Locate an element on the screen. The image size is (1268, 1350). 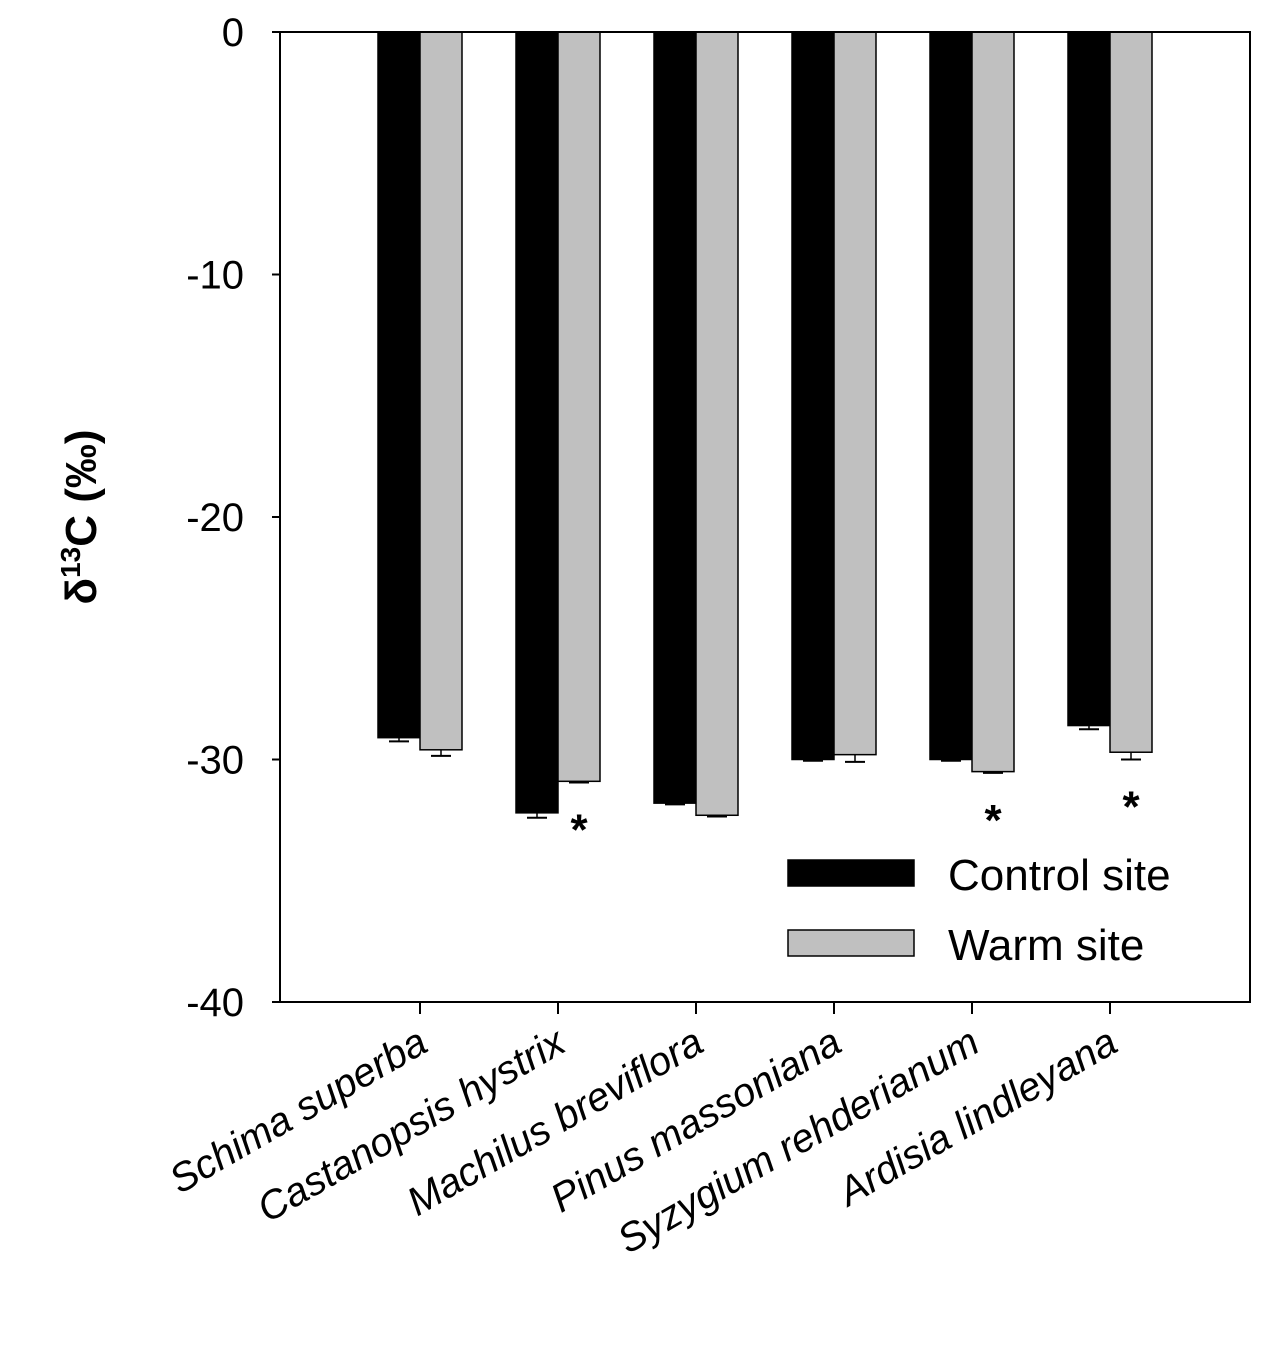
y-axis-title: δ13C (‰) is located at coordinates (80, 516).